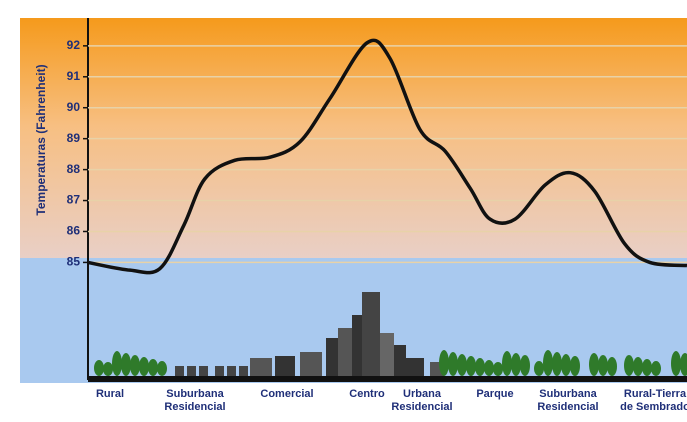 The image size is (687, 422). What do you see at coordinates (74, 138) in the screenshot?
I see `y-tick-label: 89` at bounding box center [74, 138].